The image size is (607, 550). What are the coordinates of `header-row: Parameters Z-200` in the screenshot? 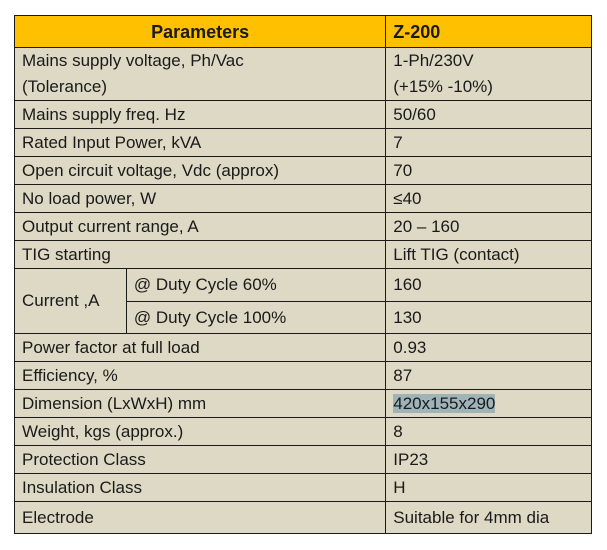 It's located at (302, 31).